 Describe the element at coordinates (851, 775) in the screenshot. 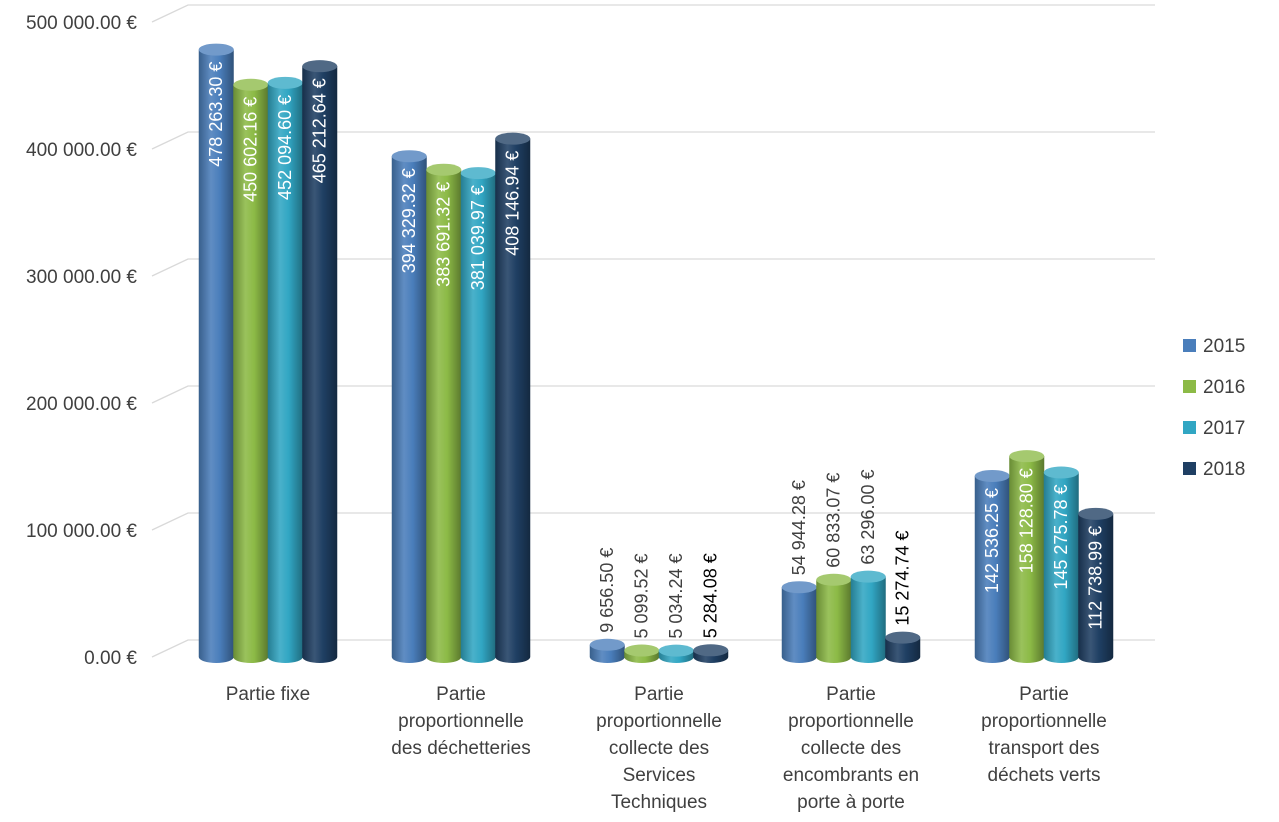

I see `category-label: encombrants en` at that location.